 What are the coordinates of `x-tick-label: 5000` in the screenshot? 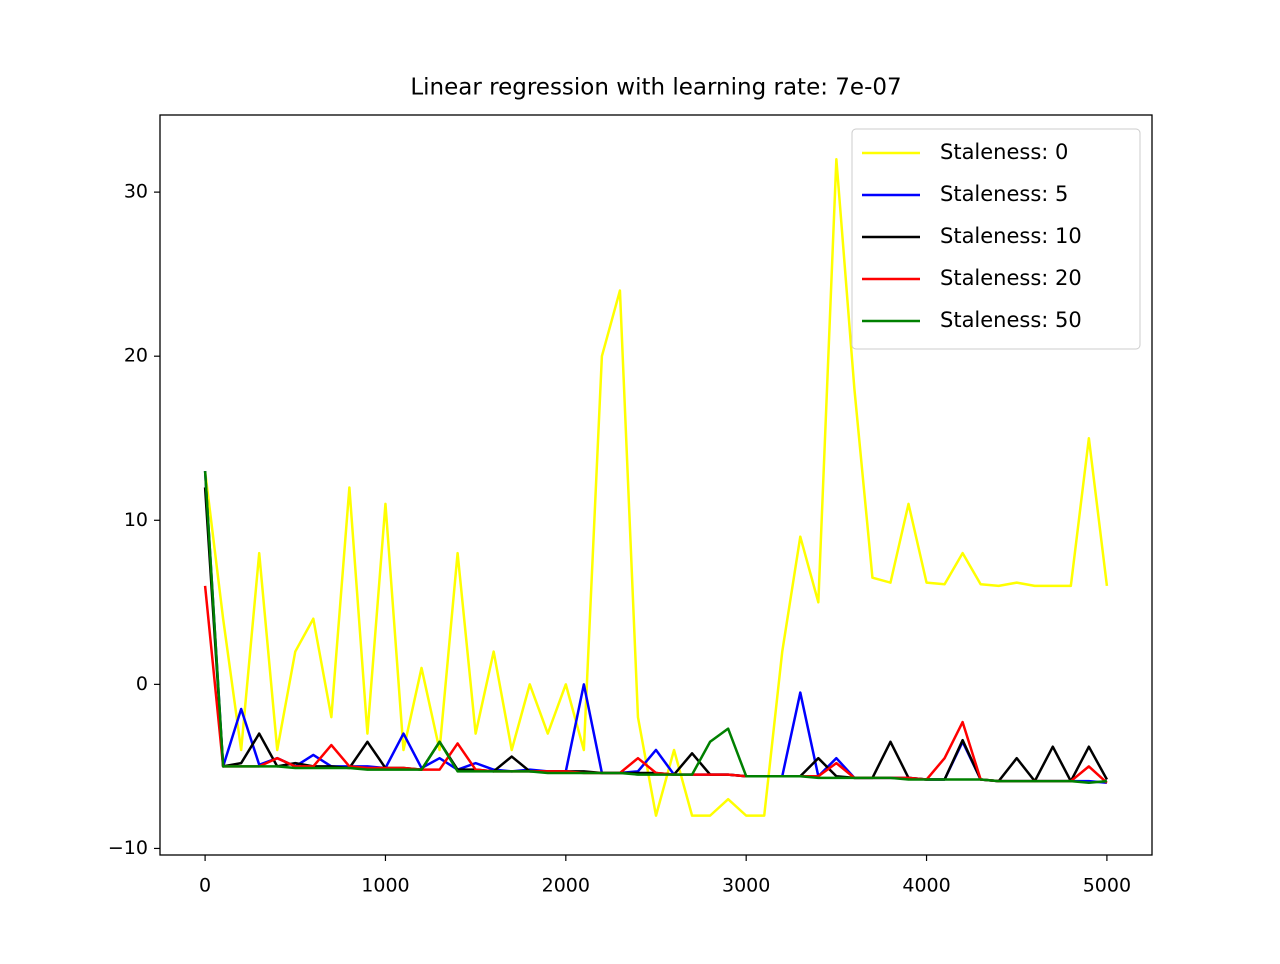 It's located at (1107, 886).